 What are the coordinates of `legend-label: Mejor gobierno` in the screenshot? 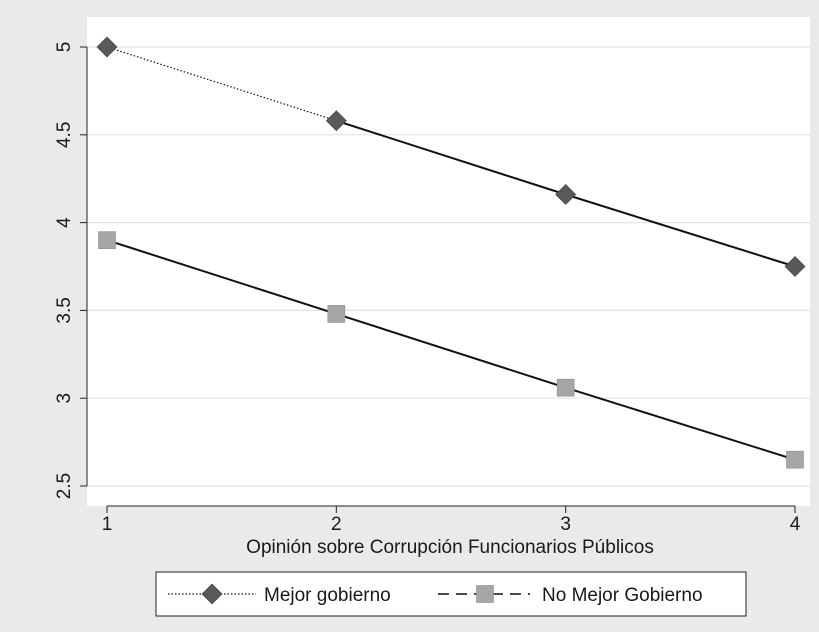 It's located at (327, 595).